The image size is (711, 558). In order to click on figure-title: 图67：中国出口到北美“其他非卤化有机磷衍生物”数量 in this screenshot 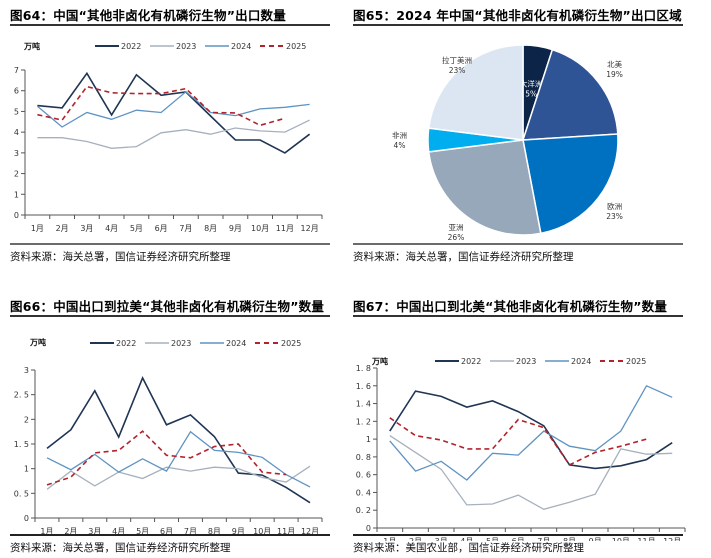, I will do `click(510, 306)`.